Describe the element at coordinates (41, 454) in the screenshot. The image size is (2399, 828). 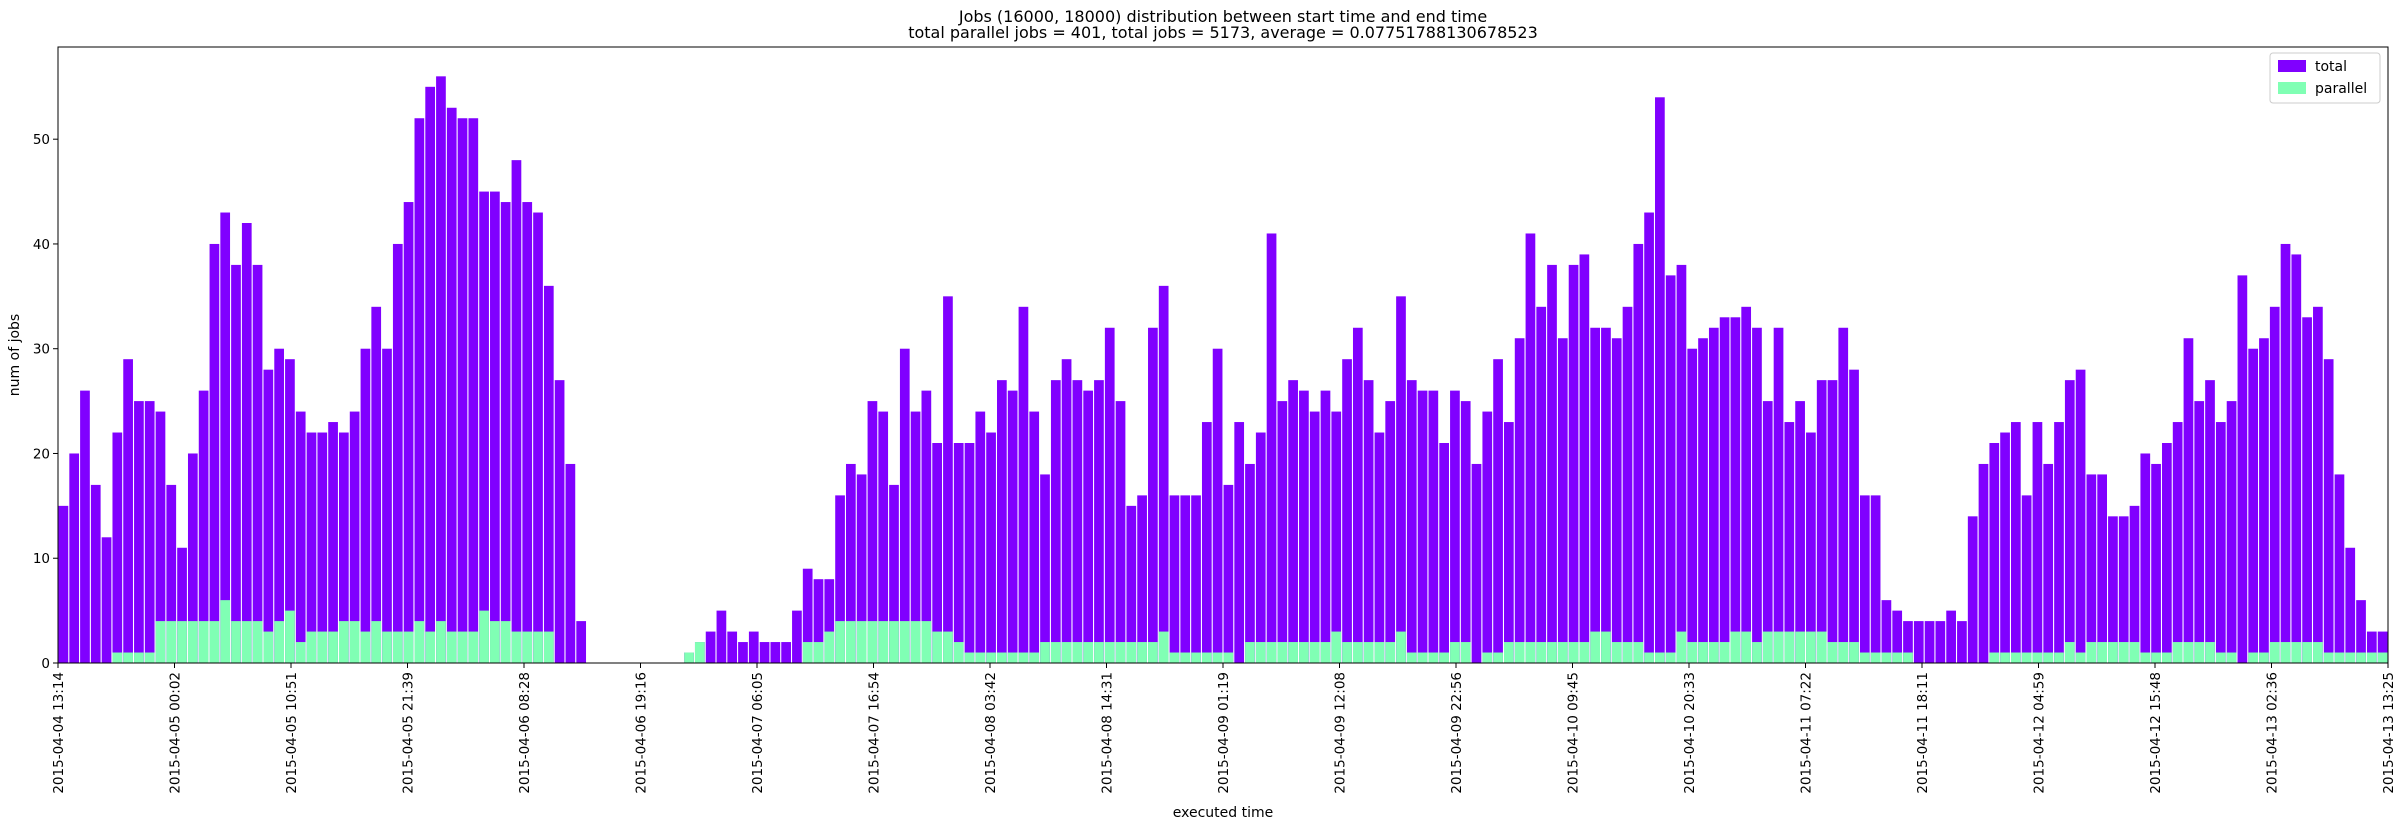
I see `y-tick-label: 20` at that location.